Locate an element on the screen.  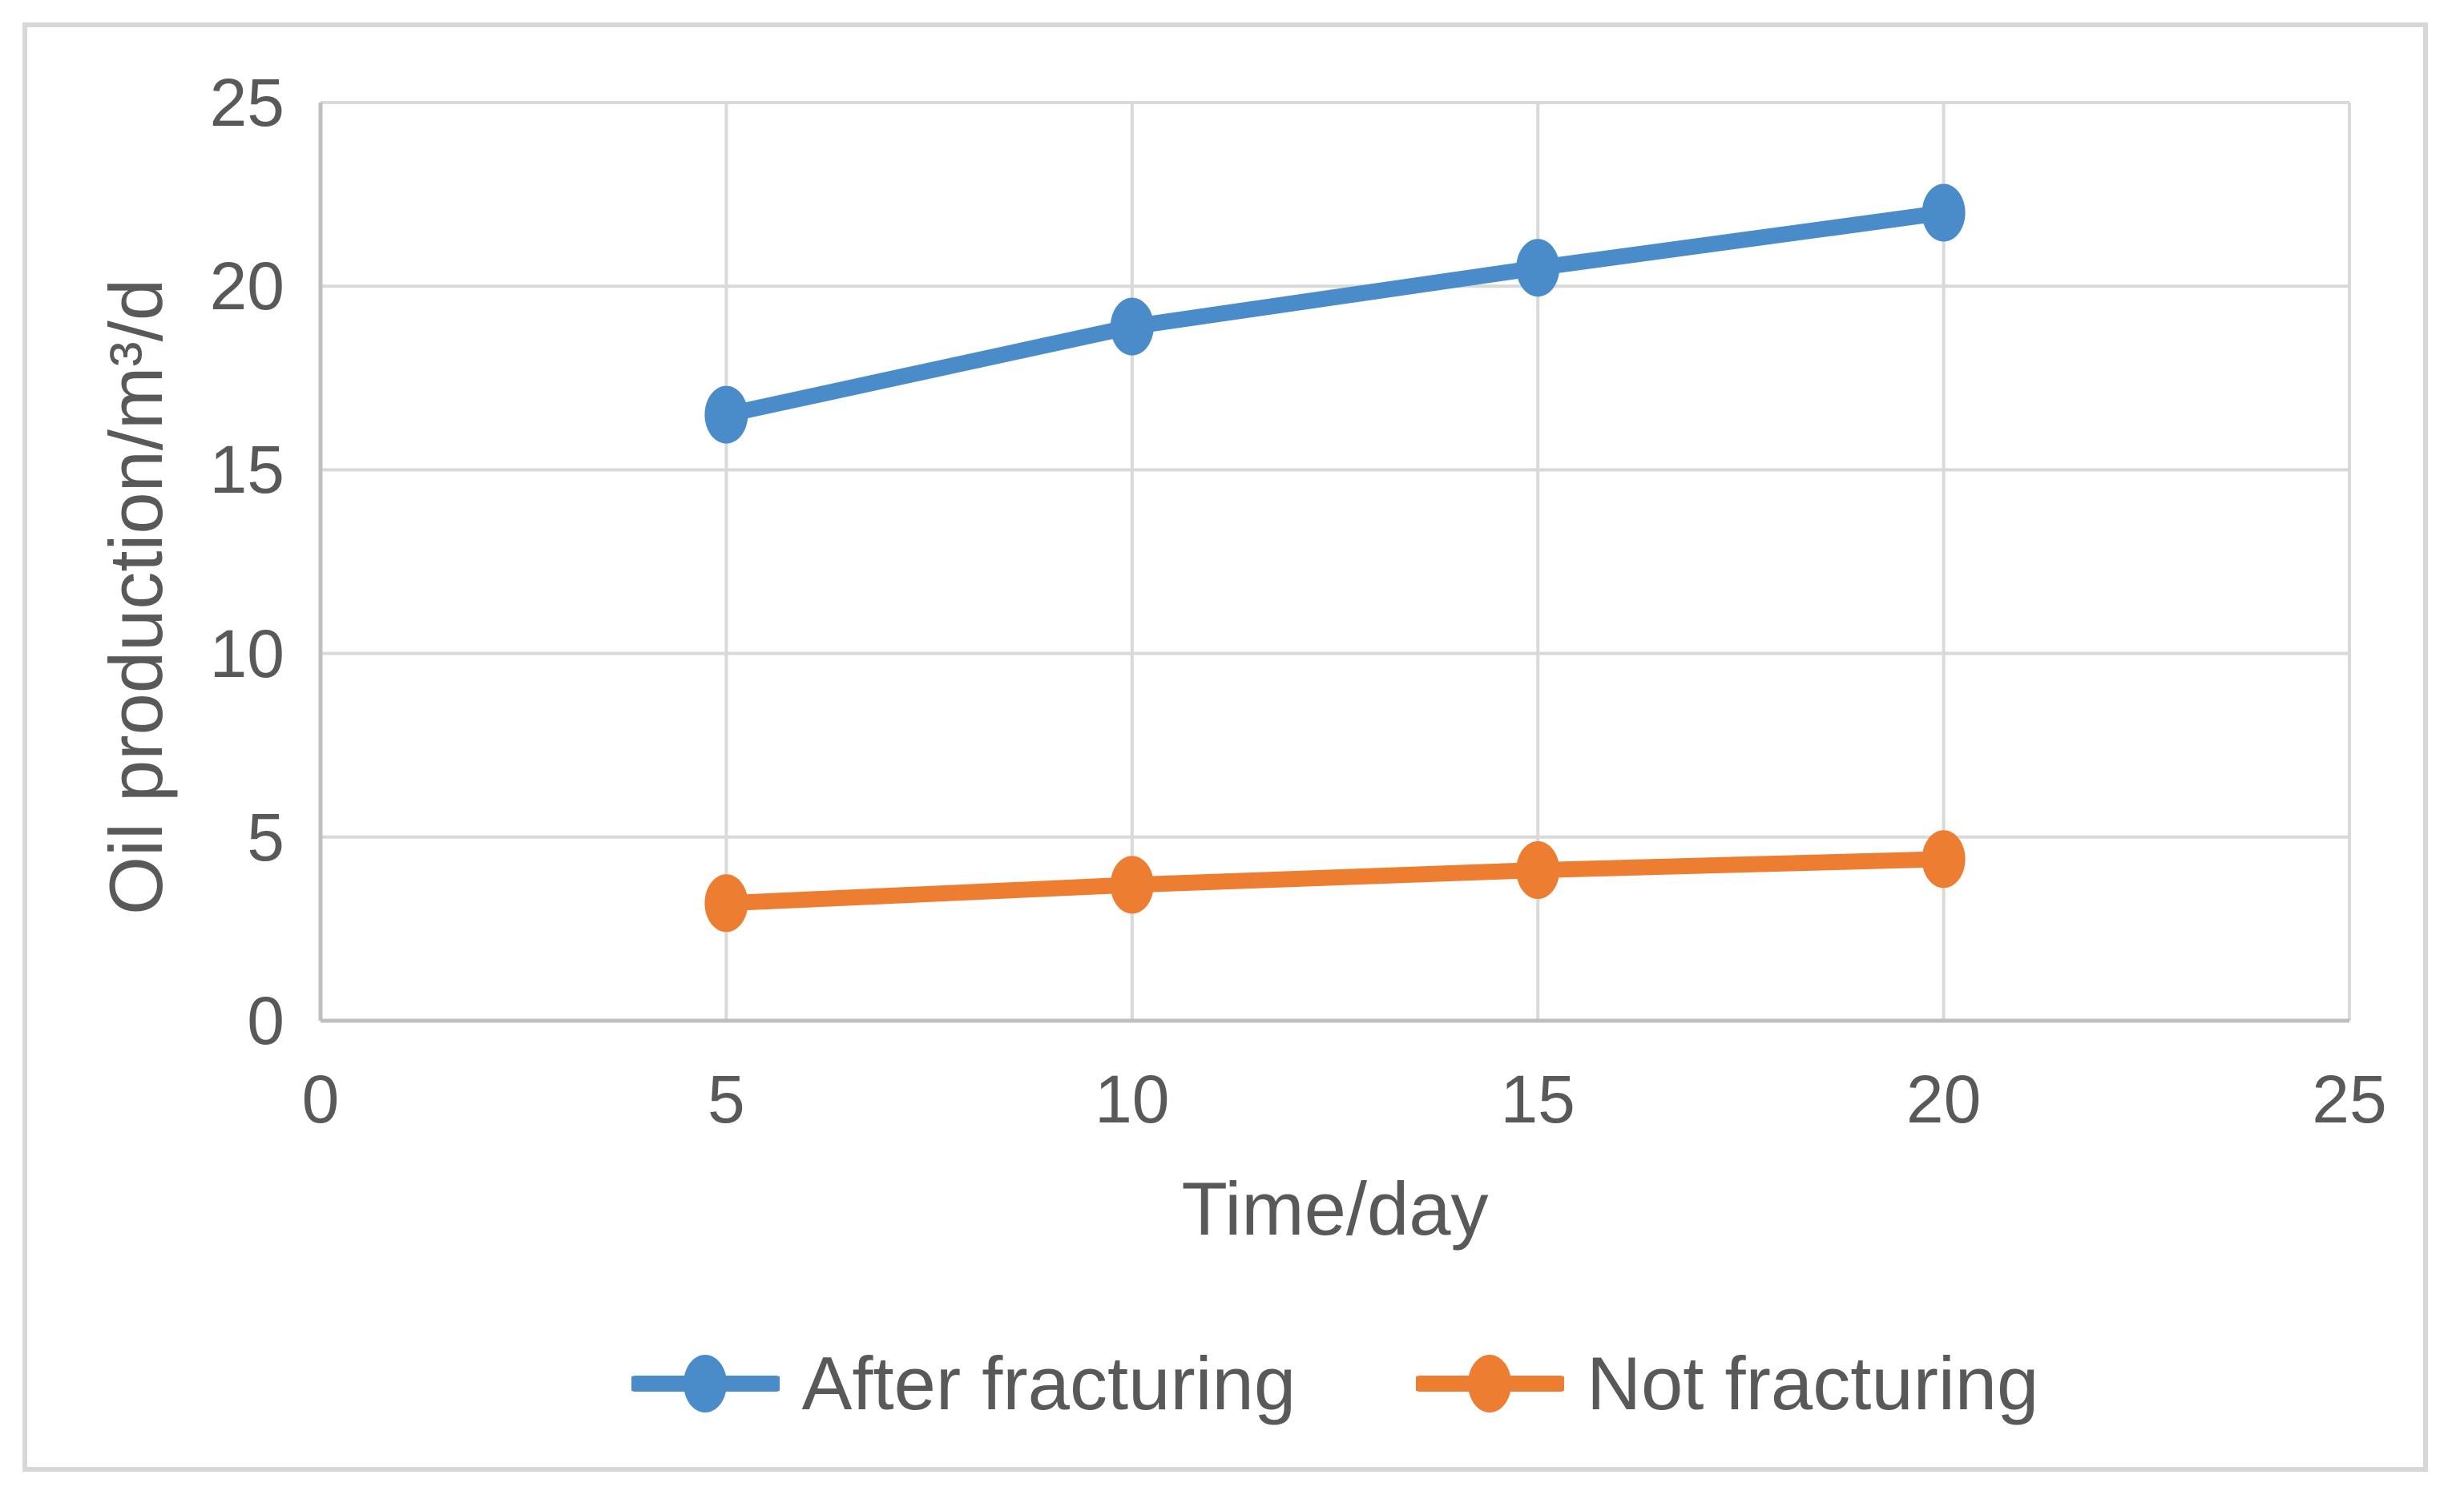
y-tick-label: 5 is located at coordinates (265, 837).